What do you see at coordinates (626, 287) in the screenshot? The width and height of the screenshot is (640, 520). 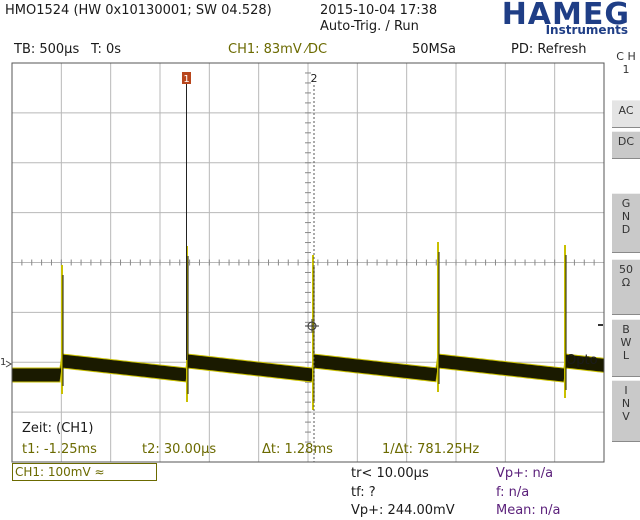 I see `side-button-50ω: 50 Ω` at bounding box center [626, 287].